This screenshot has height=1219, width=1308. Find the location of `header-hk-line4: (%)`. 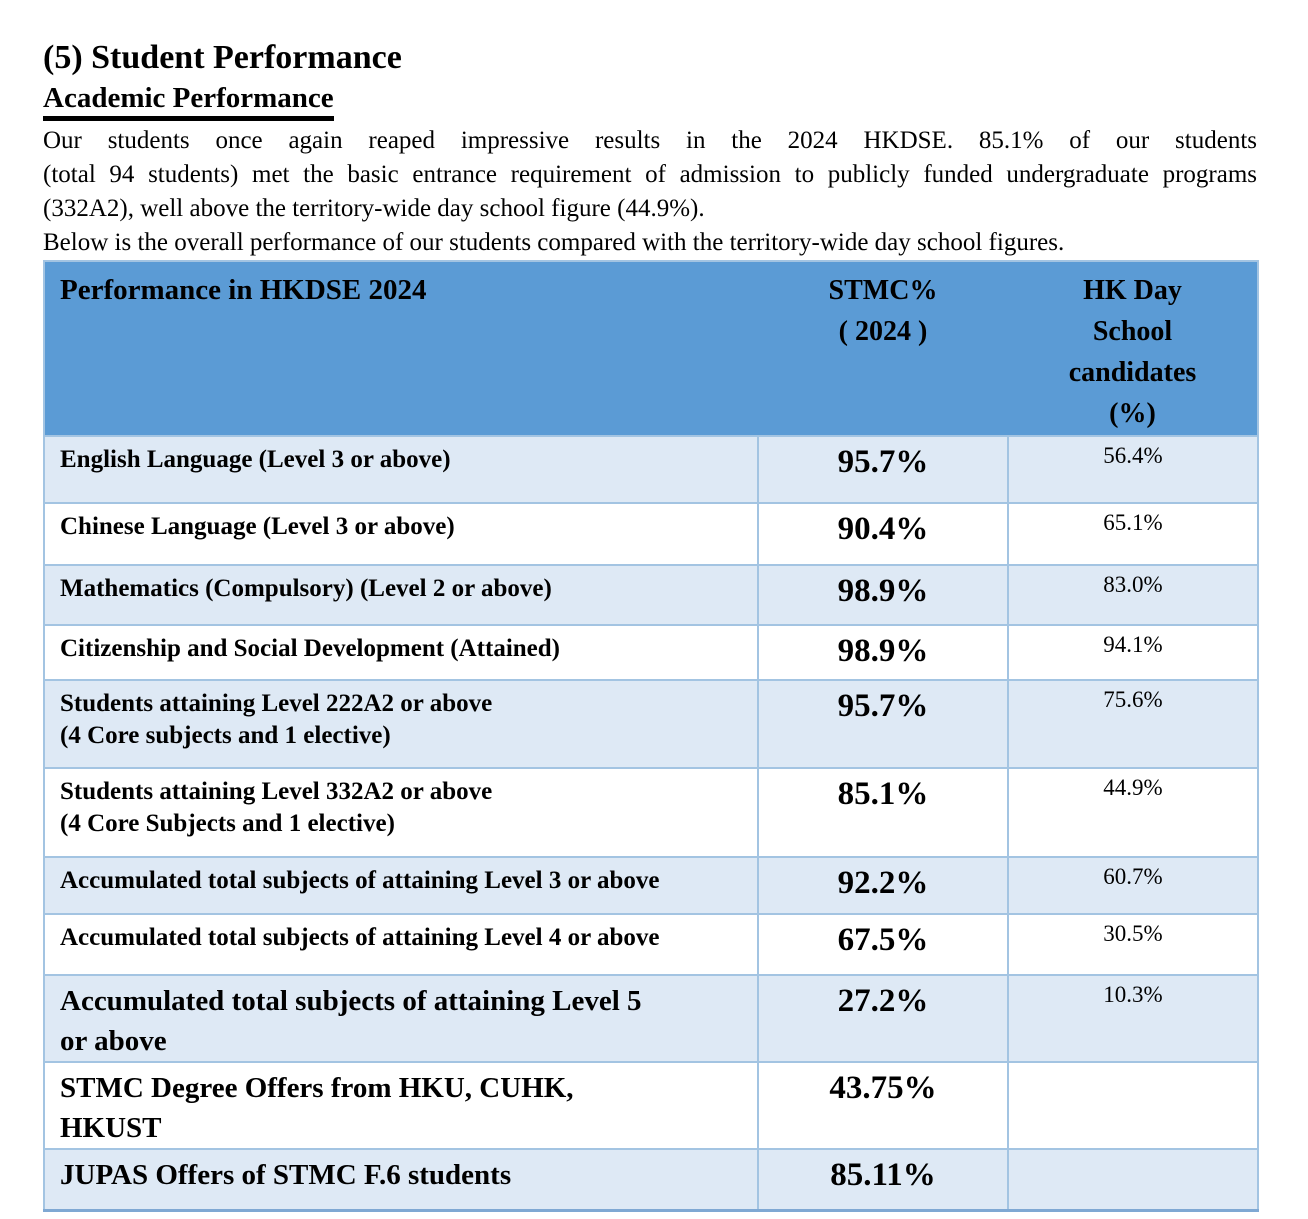

header-hk-line4: (%) is located at coordinates (1132, 413).